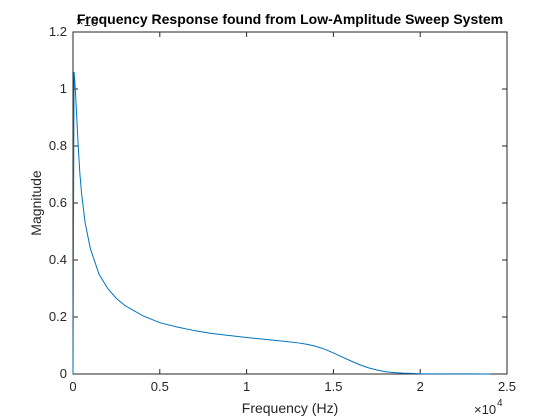 This screenshot has height=420, width=560. What do you see at coordinates (58, 316) in the screenshot?
I see `y-tick-label: 0.2` at bounding box center [58, 316].